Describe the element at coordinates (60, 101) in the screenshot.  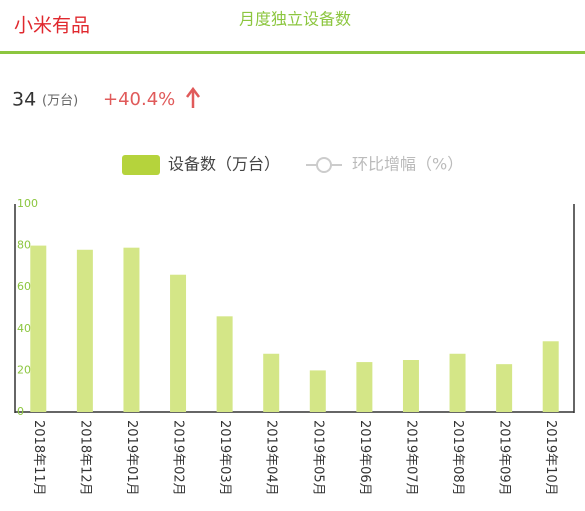
I see `summary-unit: (万台)` at that location.